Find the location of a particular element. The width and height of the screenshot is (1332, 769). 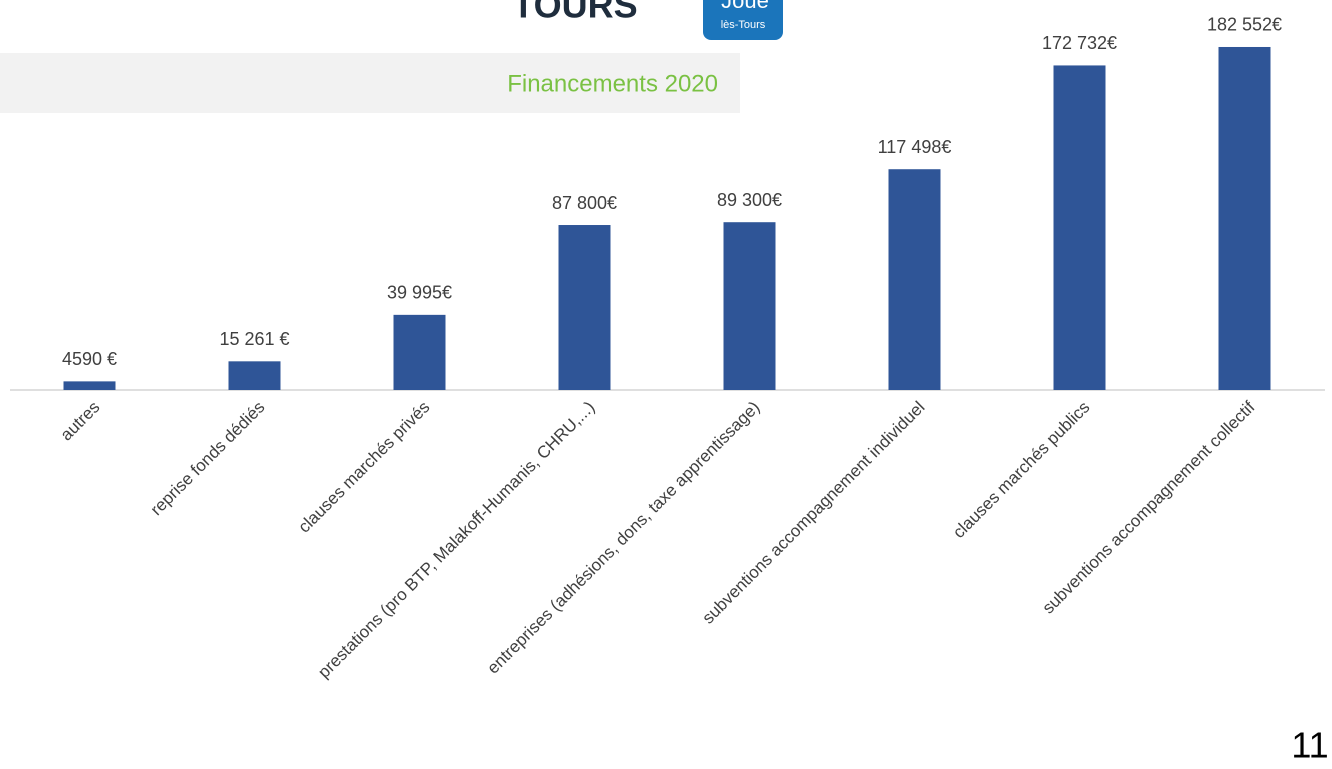

value-label: 117 498€ is located at coordinates (915, 147).